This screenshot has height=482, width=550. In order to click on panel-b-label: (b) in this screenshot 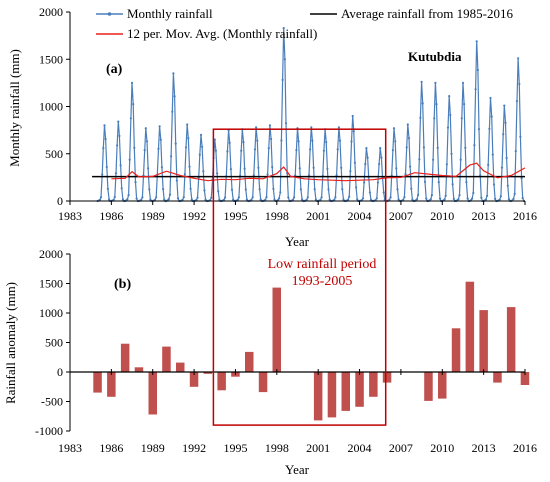, I will do `click(122, 284)`.